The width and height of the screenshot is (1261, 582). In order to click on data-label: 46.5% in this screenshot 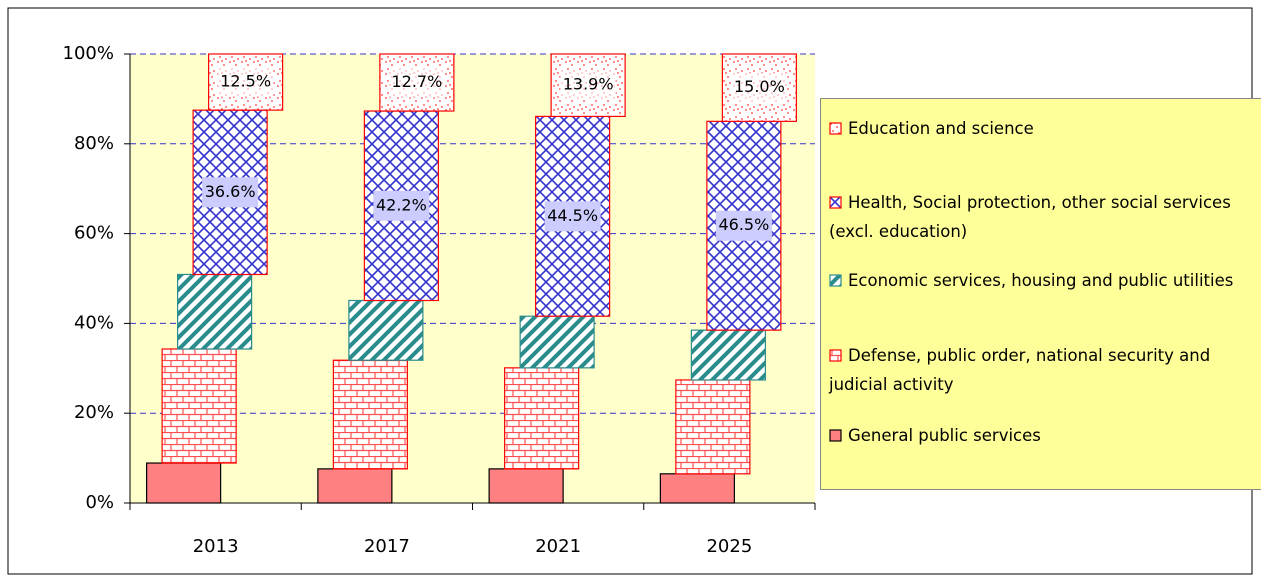, I will do `click(743, 224)`.